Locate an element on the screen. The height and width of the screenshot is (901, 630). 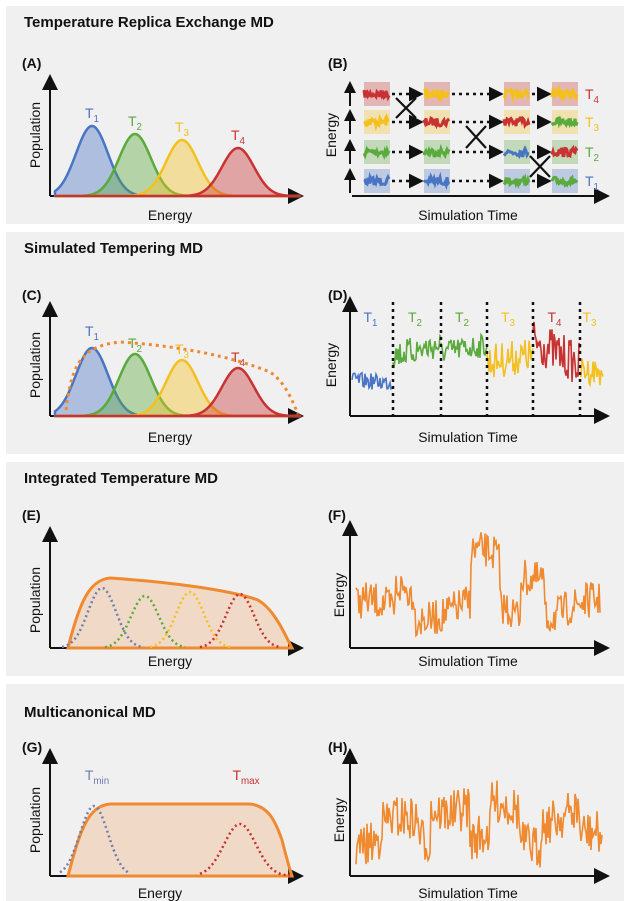
panel-H-xlabel: Simulation Time is located at coordinates (468, 893).